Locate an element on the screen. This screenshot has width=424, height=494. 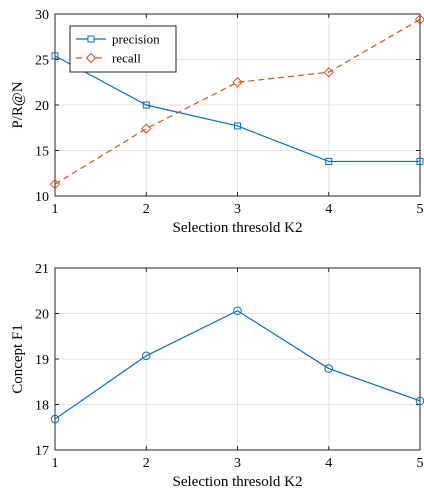
chart2-y-axis-label: Concept F1 is located at coordinates (18, 359).